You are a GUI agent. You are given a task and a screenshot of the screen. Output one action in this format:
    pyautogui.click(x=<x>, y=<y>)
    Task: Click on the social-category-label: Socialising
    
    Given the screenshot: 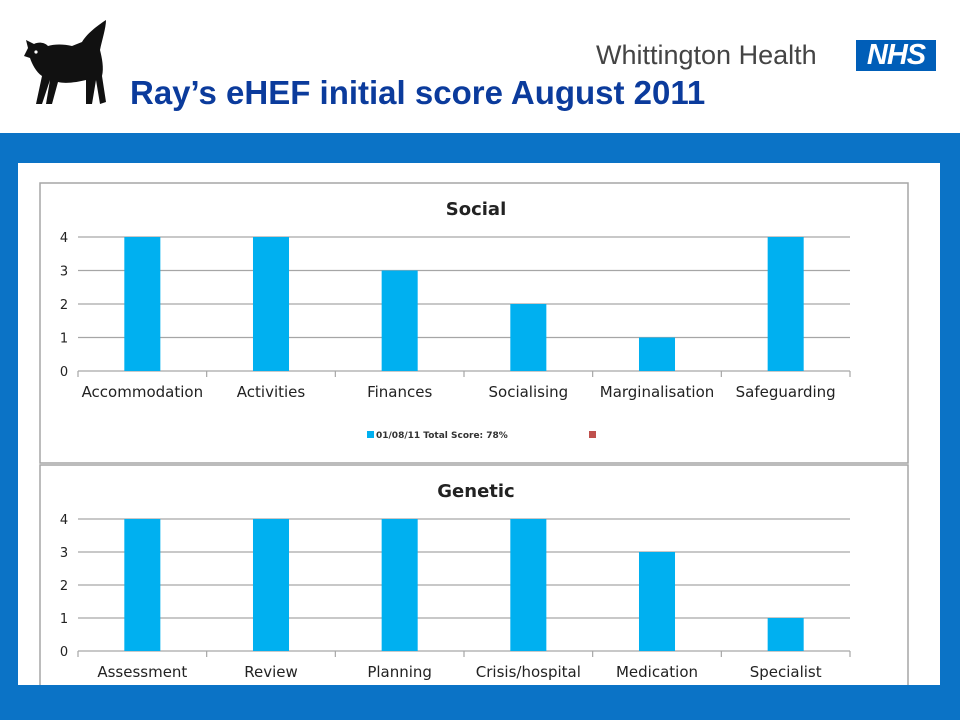 What is the action you would take?
    pyautogui.click(x=529, y=392)
    